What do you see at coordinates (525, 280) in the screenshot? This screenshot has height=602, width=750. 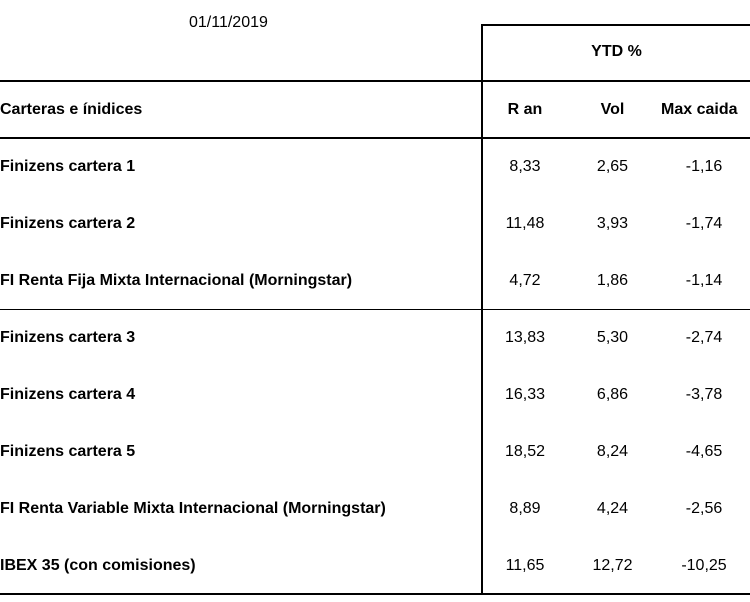 I see `row-r-an: 4,72` at bounding box center [525, 280].